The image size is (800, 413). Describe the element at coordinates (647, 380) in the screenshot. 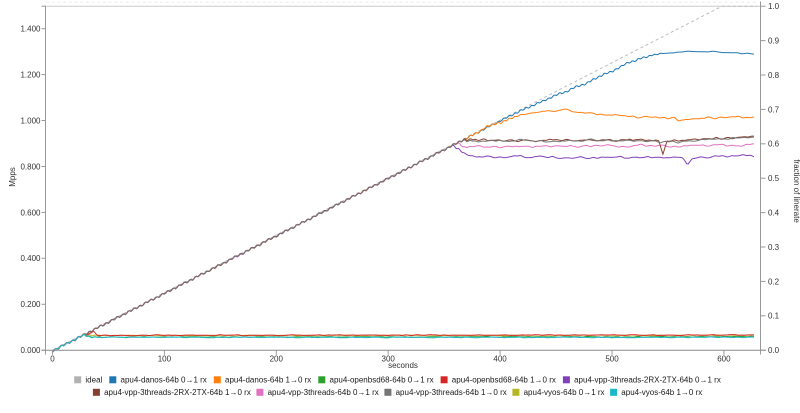

I see `svg-text:apu4-vpp-3threads-2RX-2TX-64b: apu4-vpp-3threads-2RX-2TX-64b 0→1 rx` at that location.